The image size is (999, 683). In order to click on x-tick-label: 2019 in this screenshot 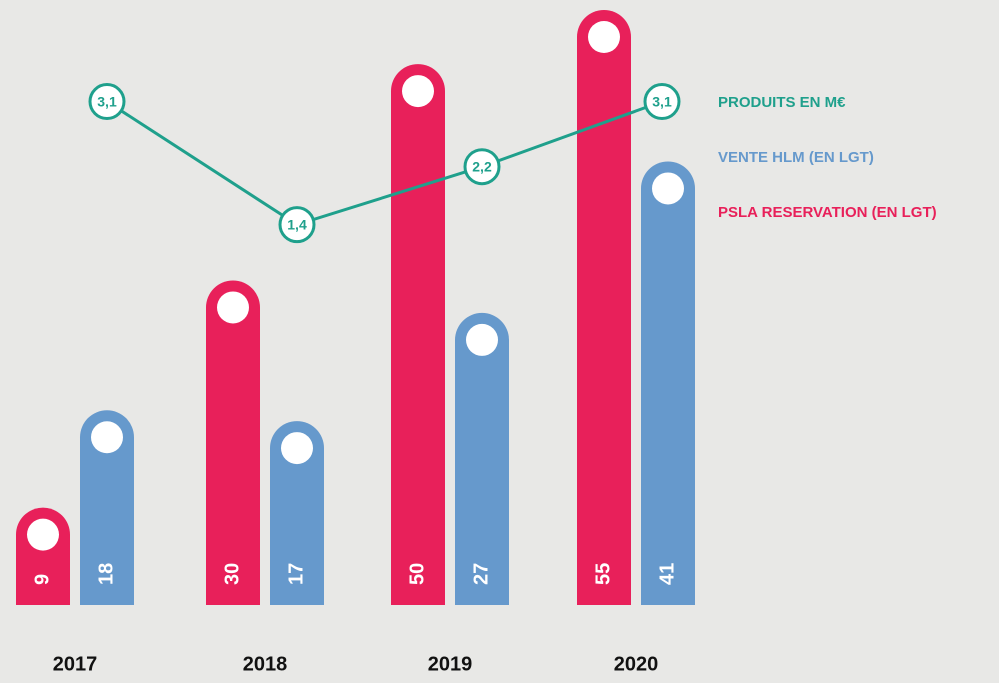, I will do `click(450, 664)`.